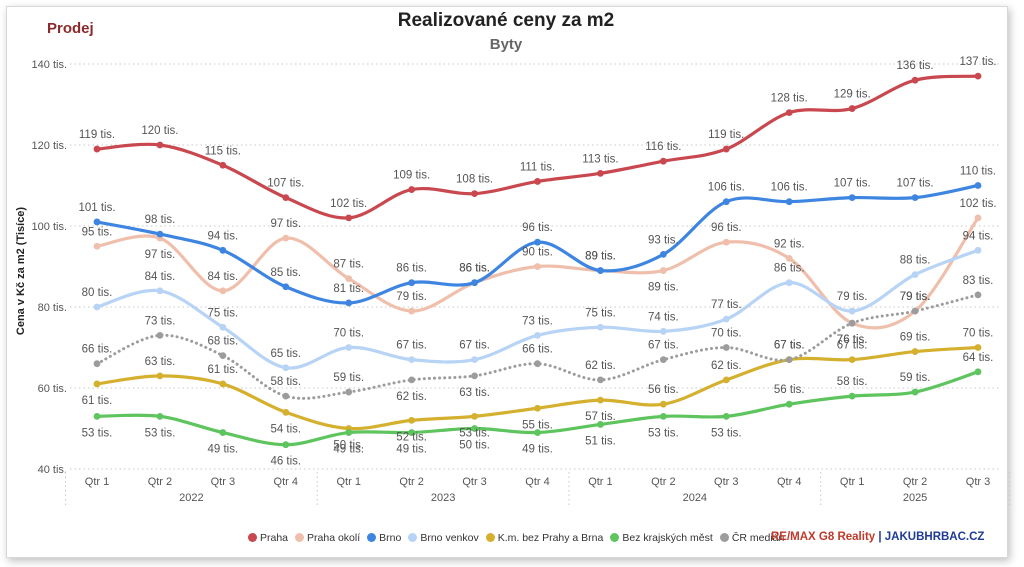 This screenshot has height=567, width=1024. I want to click on legend-item: Praha okolí, so click(327, 538).